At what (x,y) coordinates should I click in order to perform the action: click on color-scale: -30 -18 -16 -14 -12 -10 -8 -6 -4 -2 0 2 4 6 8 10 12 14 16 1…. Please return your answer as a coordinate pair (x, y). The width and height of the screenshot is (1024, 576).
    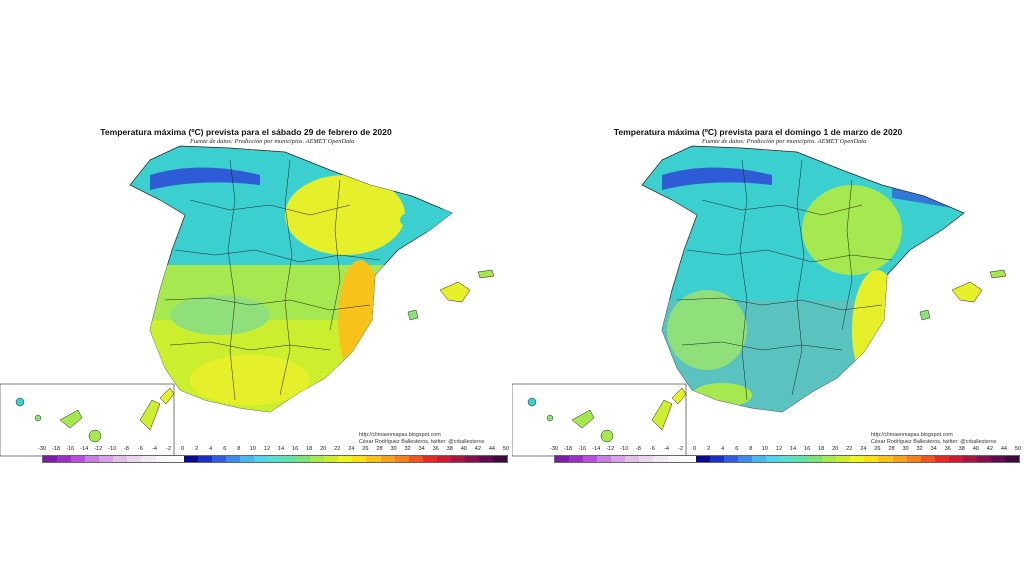
    Looking at the image, I should click on (272, 457).